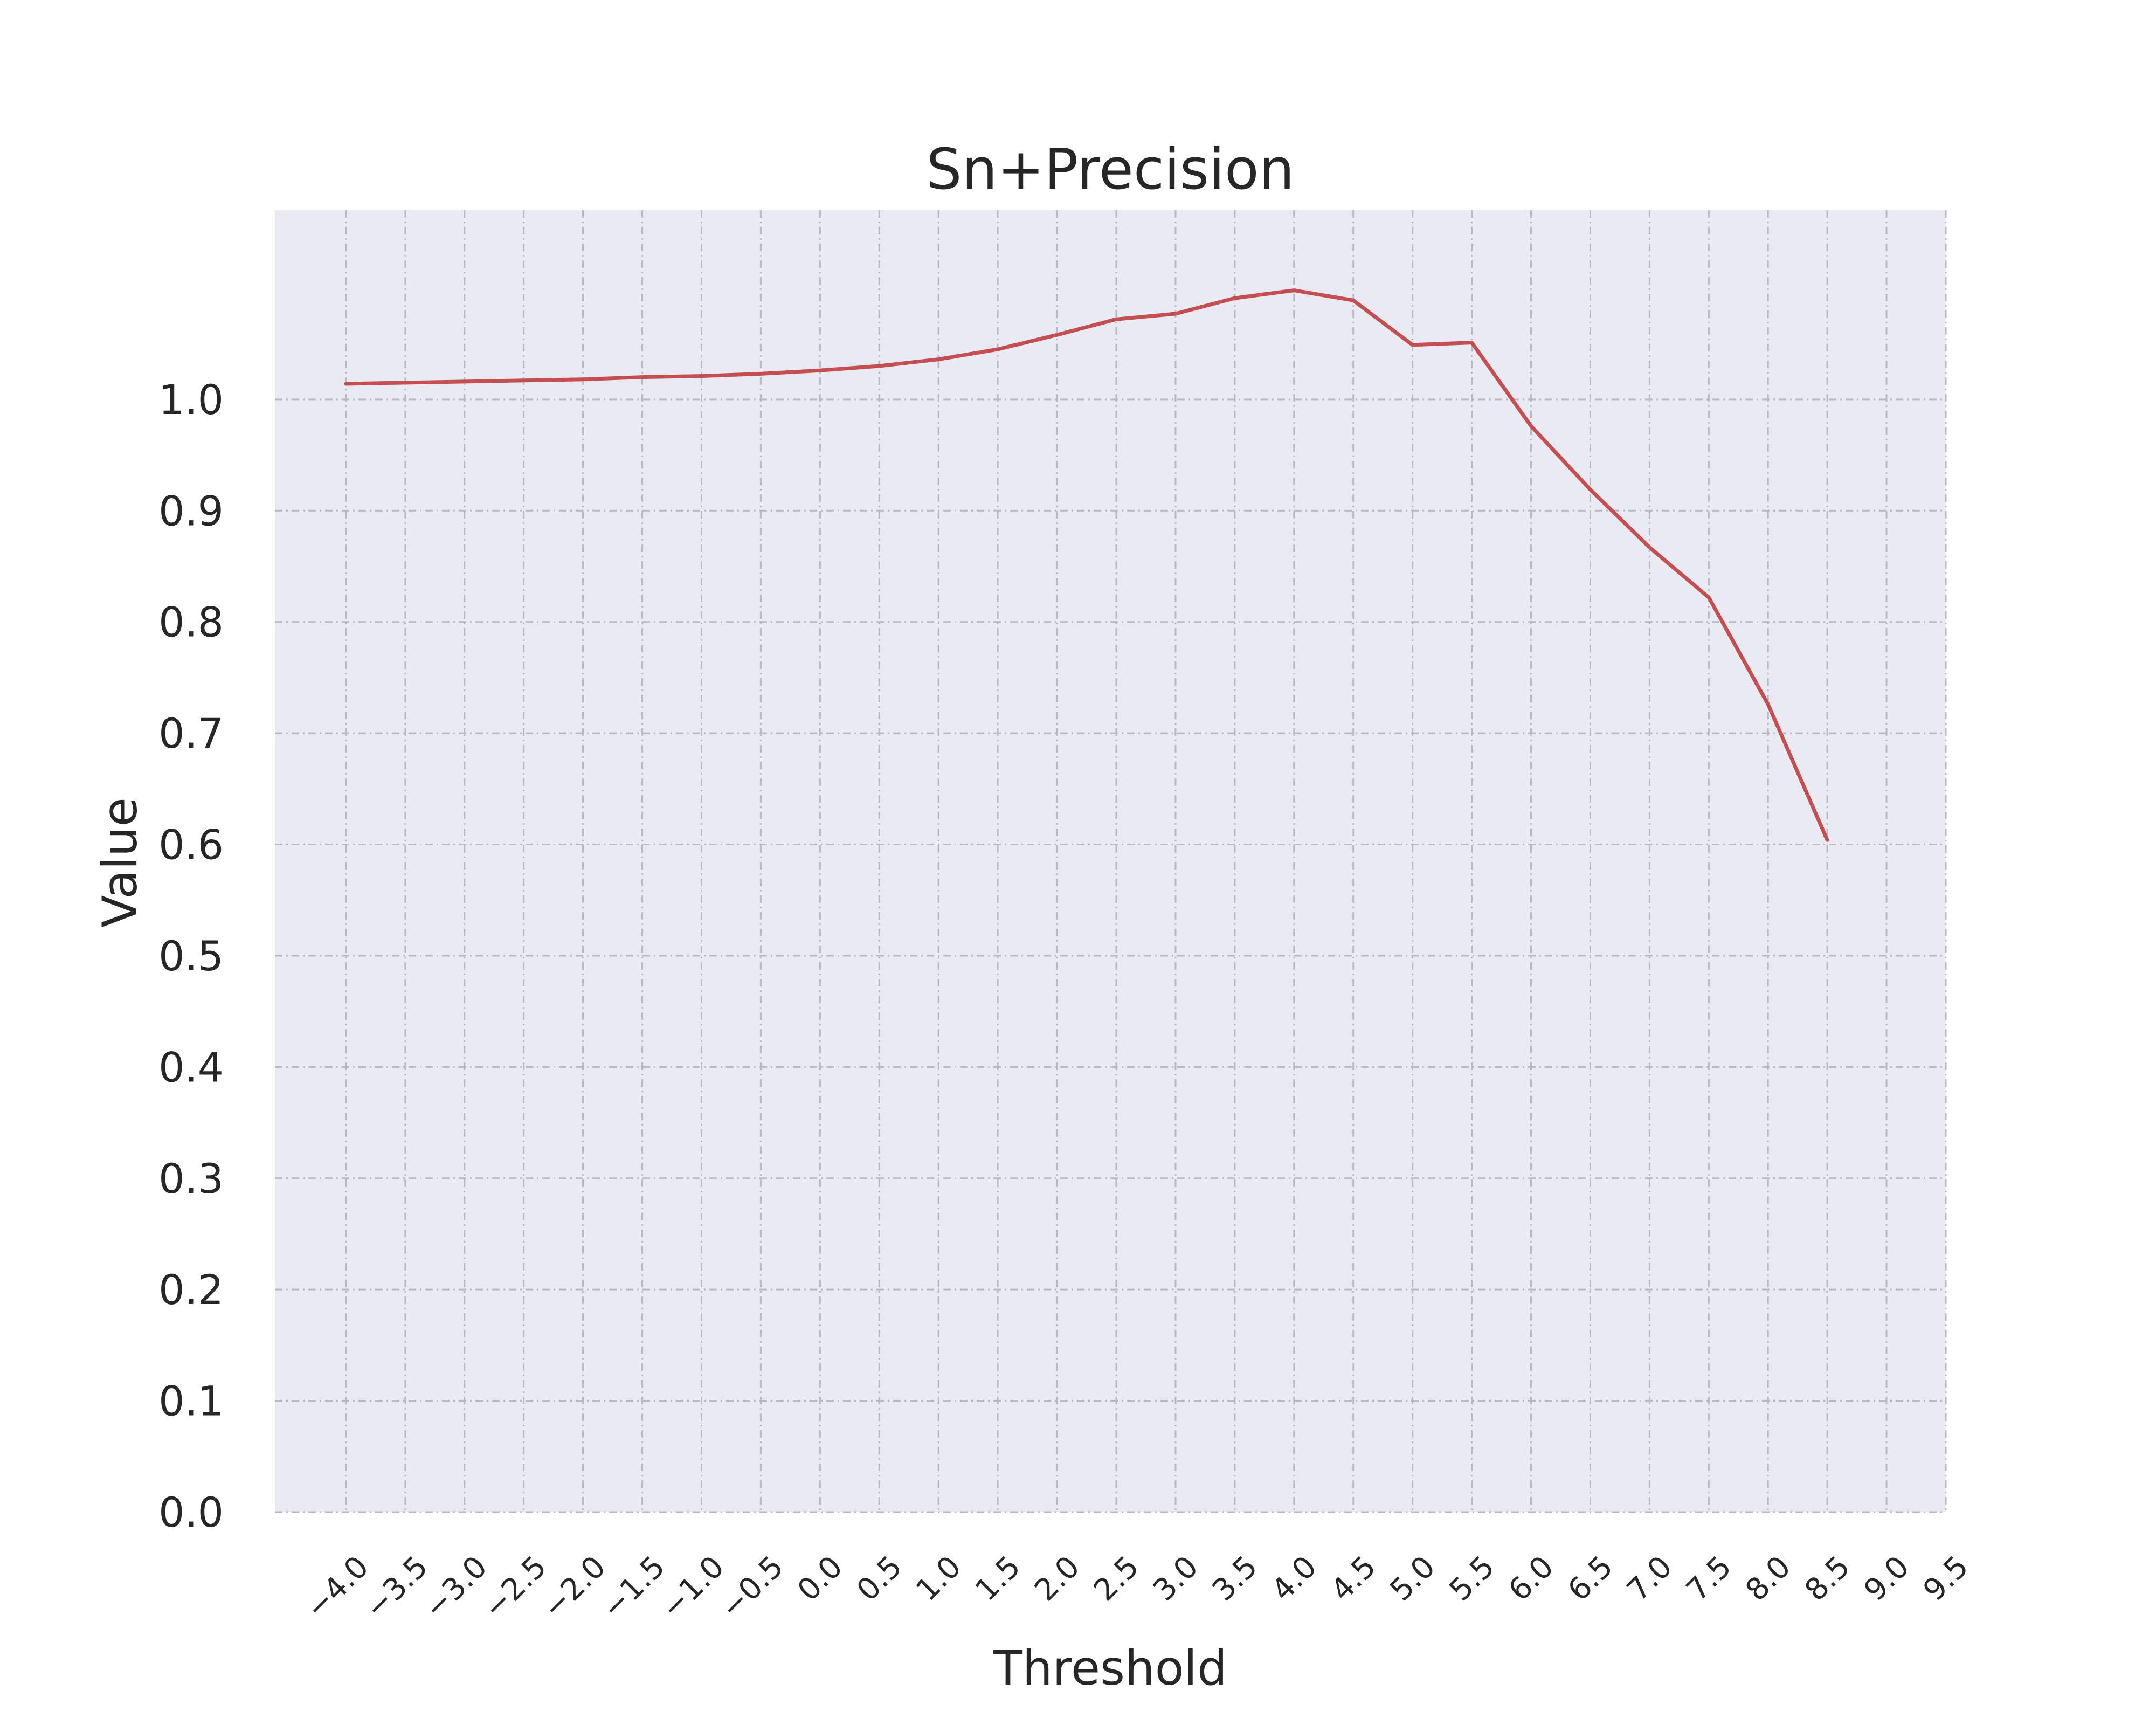 This screenshot has width=2156, height=1725. What do you see at coordinates (1887, 1578) in the screenshot?
I see `x-tick-label: 9.0` at bounding box center [1887, 1578].